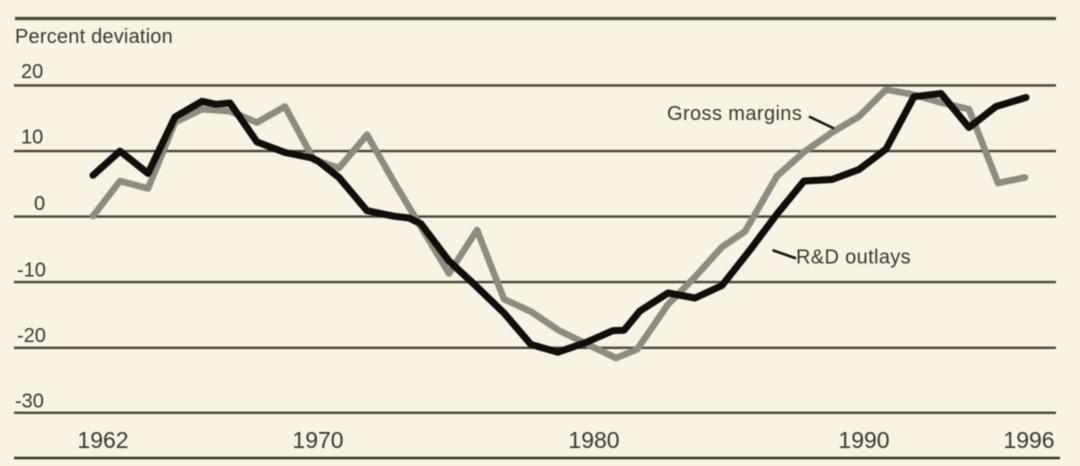 The width and height of the screenshot is (1080, 466). Describe the element at coordinates (39, 204) in the screenshot. I see `svg-text: 0` at that location.